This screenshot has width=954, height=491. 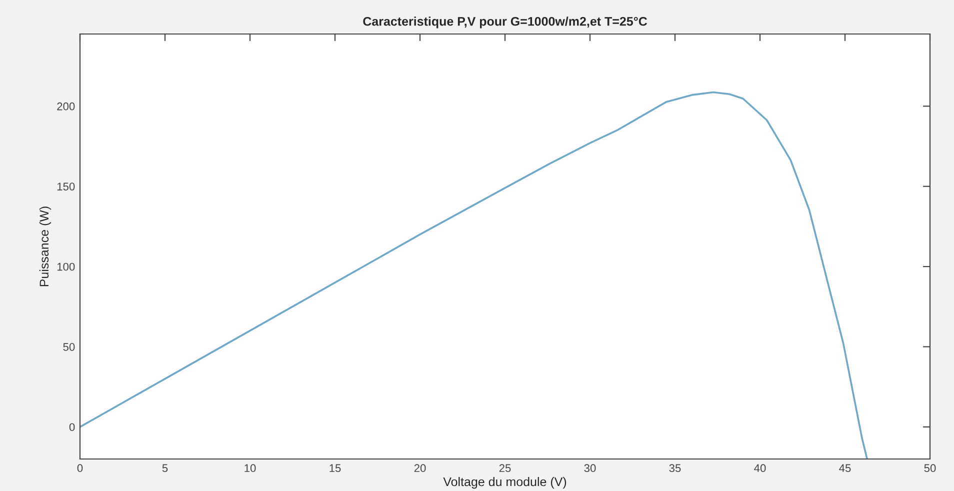 What do you see at coordinates (505, 468) in the screenshot?
I see `x-tick-label: 25` at bounding box center [505, 468].